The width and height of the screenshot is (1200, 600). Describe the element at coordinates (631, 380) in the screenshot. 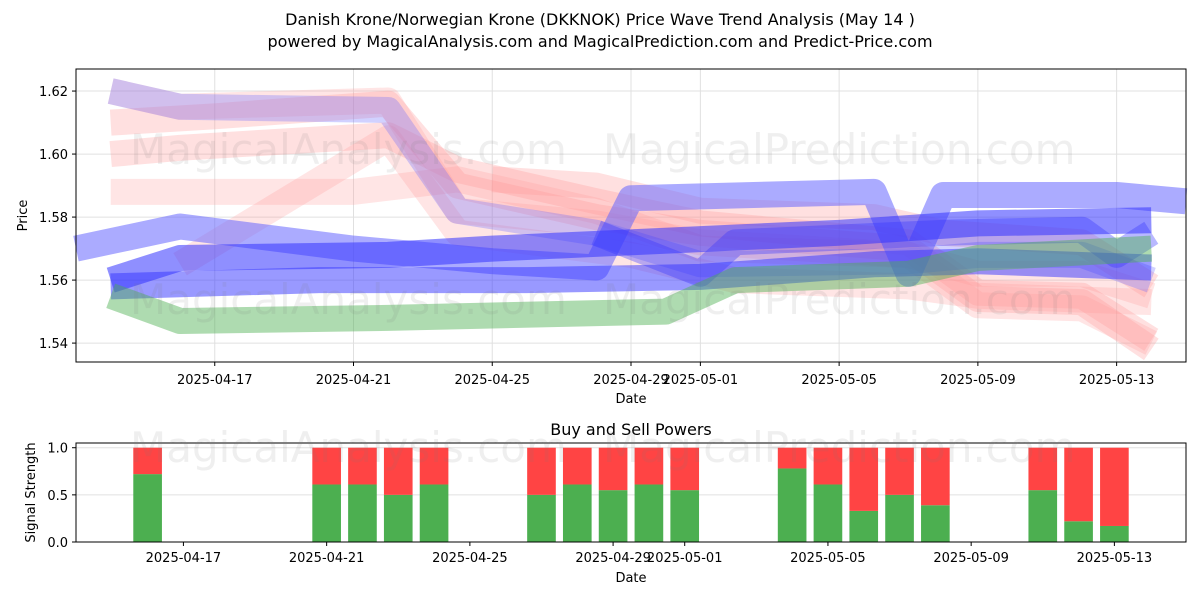

I see `price-x-tick-label: 2025-04-29` at that location.